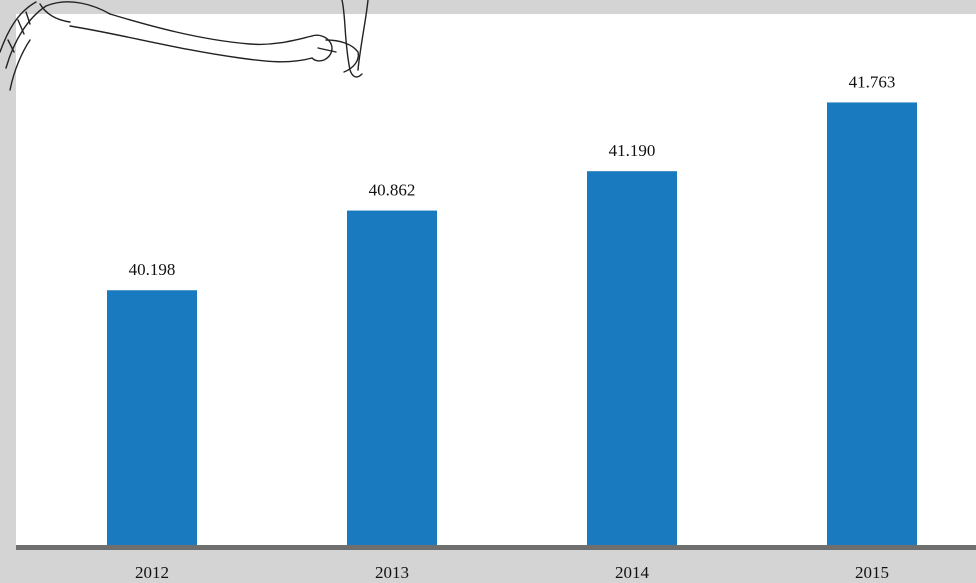  Describe the element at coordinates (392, 572) in the screenshot. I see `x-tick-label-2013: 2013` at that location.